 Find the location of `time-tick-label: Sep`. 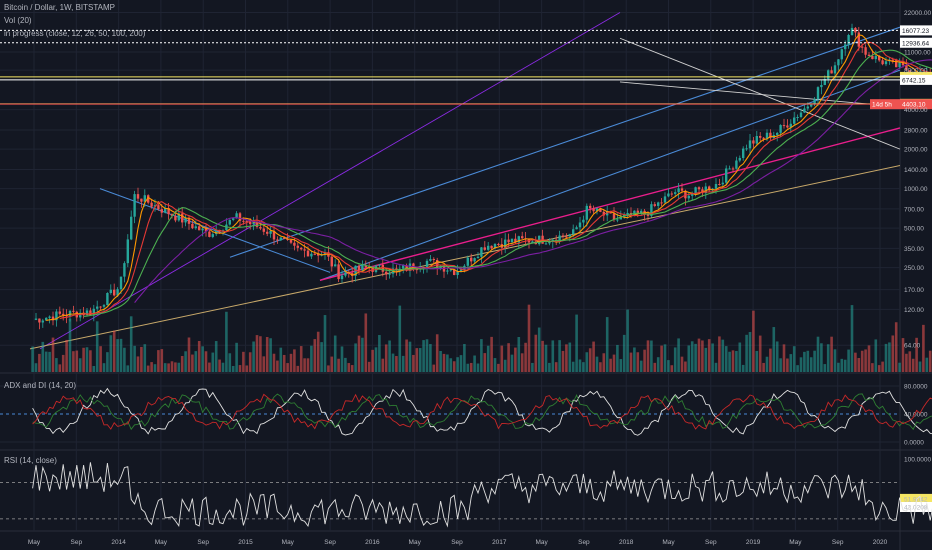

time-tick-label: Sep is located at coordinates (203, 542).